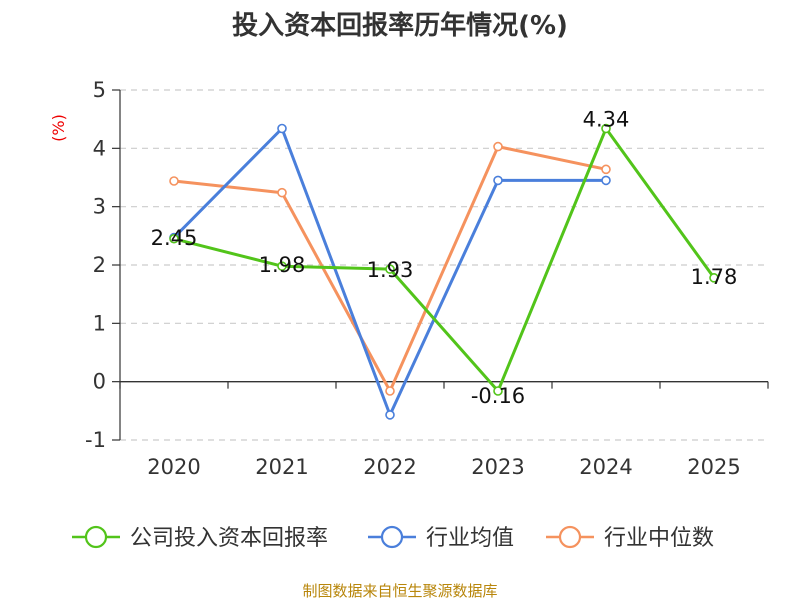 Image resolution: width=800 pixels, height=600 pixels. I want to click on y-tick-label: 0, so click(99, 382).